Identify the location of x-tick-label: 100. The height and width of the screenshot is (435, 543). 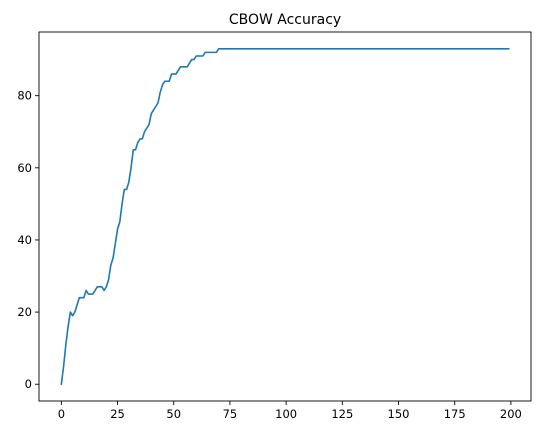
(286, 414).